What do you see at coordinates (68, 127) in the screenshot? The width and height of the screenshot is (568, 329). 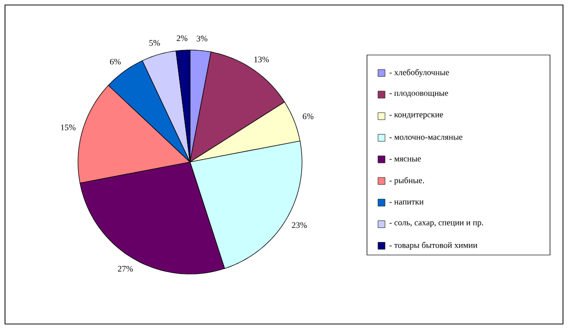 I see `data-label: 15%` at bounding box center [68, 127].